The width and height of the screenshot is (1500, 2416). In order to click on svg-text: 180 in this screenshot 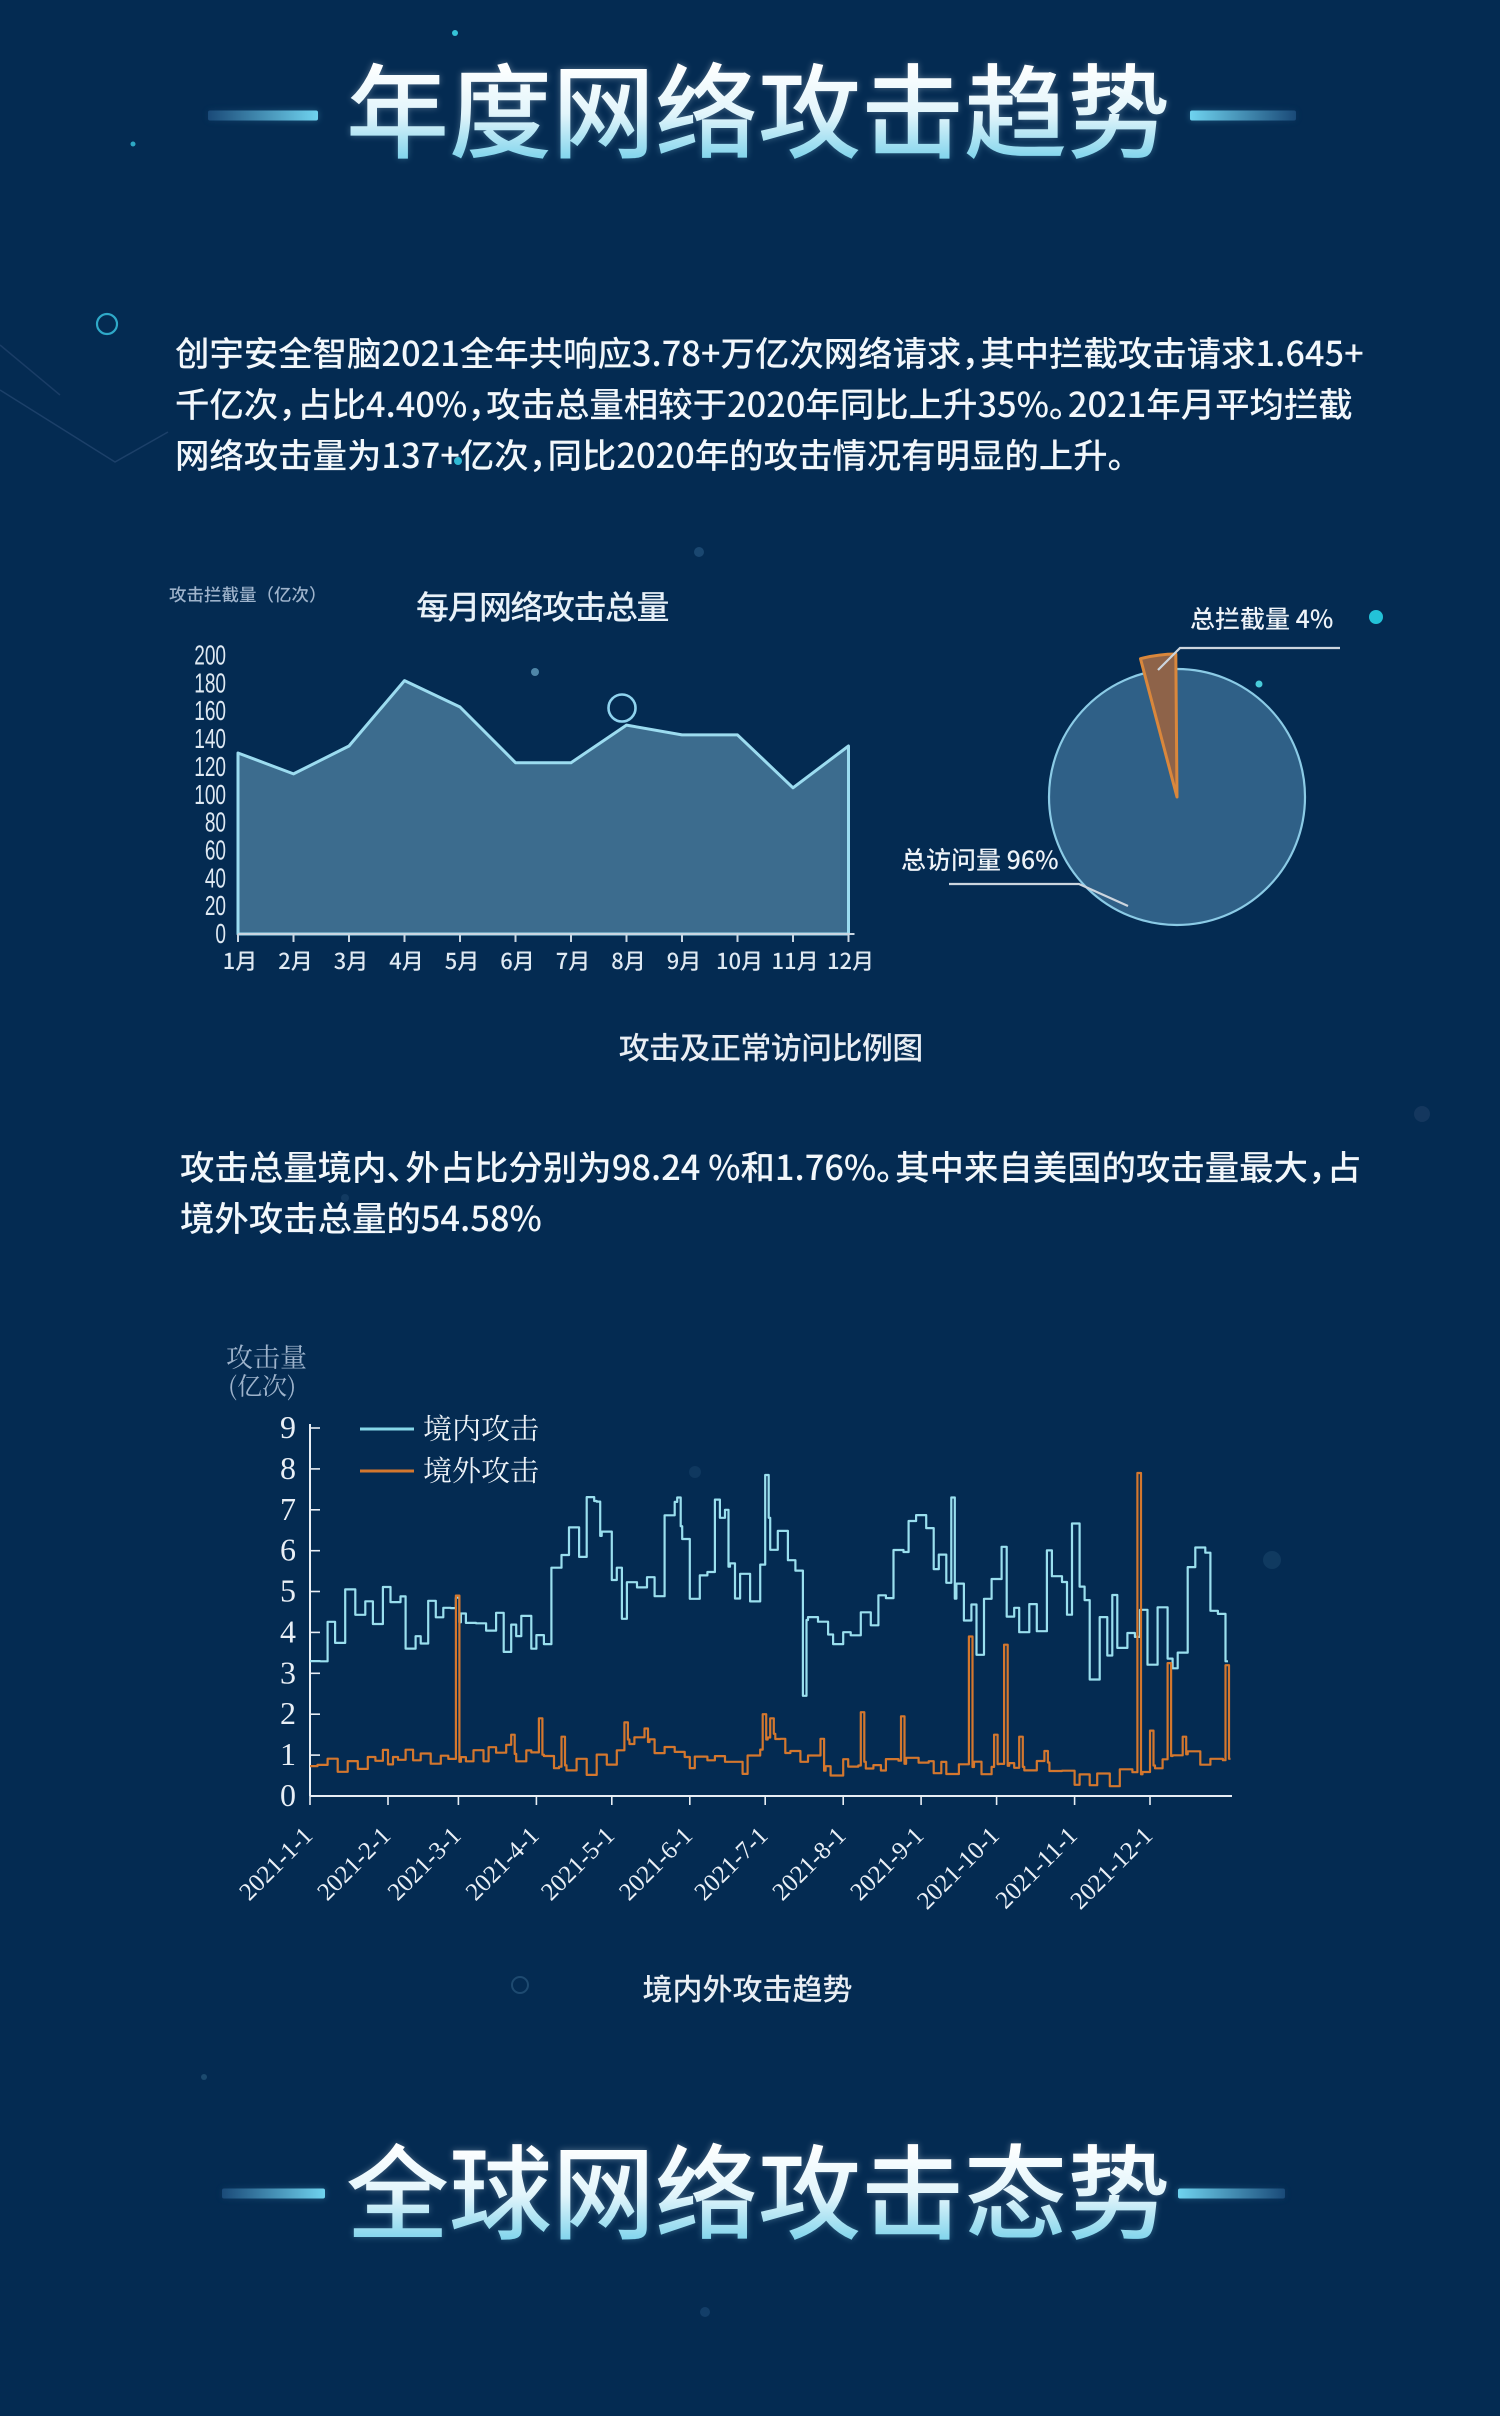, I will do `click(210, 684)`.